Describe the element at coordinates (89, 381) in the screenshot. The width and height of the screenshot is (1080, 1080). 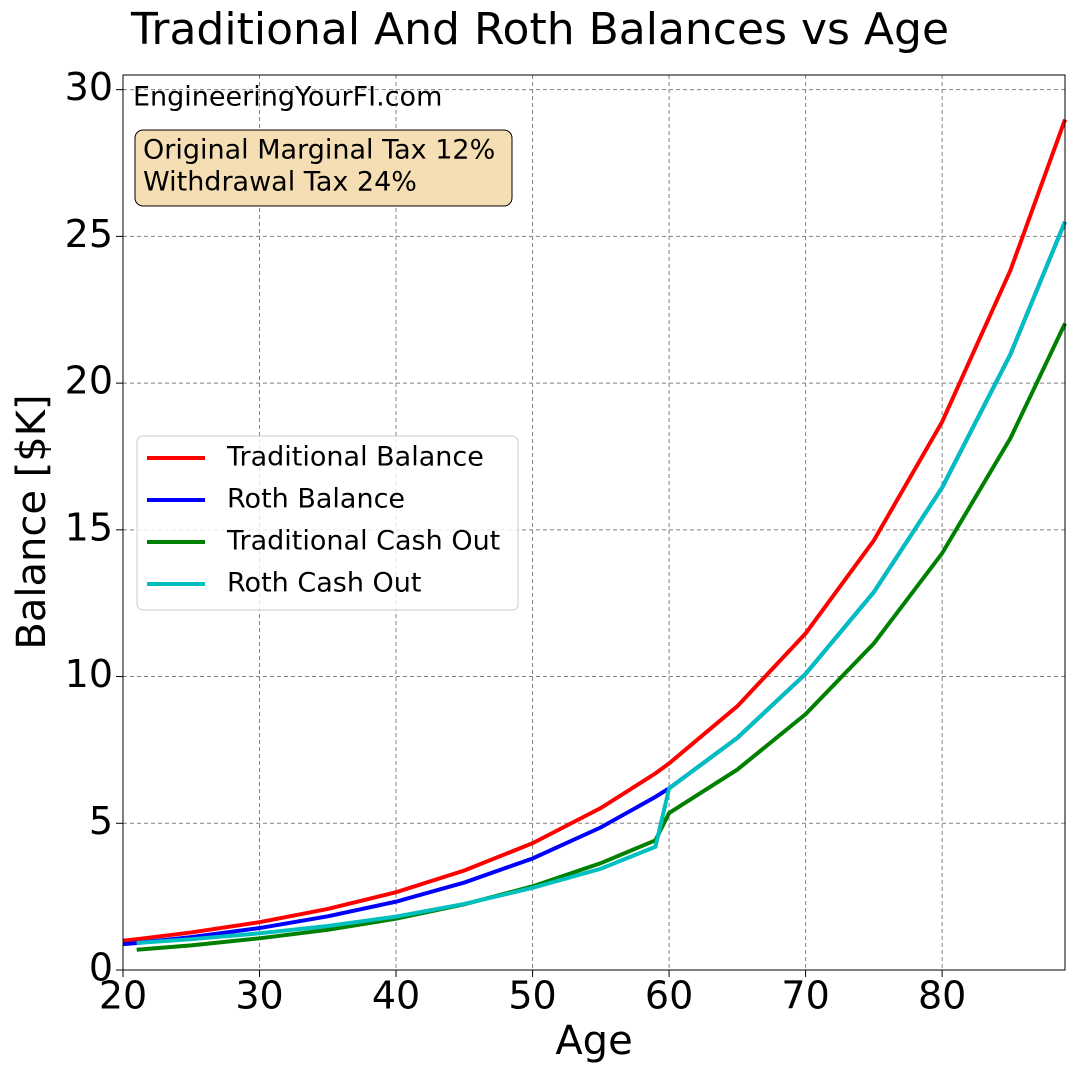
I see `y-tick-label: 20` at that location.